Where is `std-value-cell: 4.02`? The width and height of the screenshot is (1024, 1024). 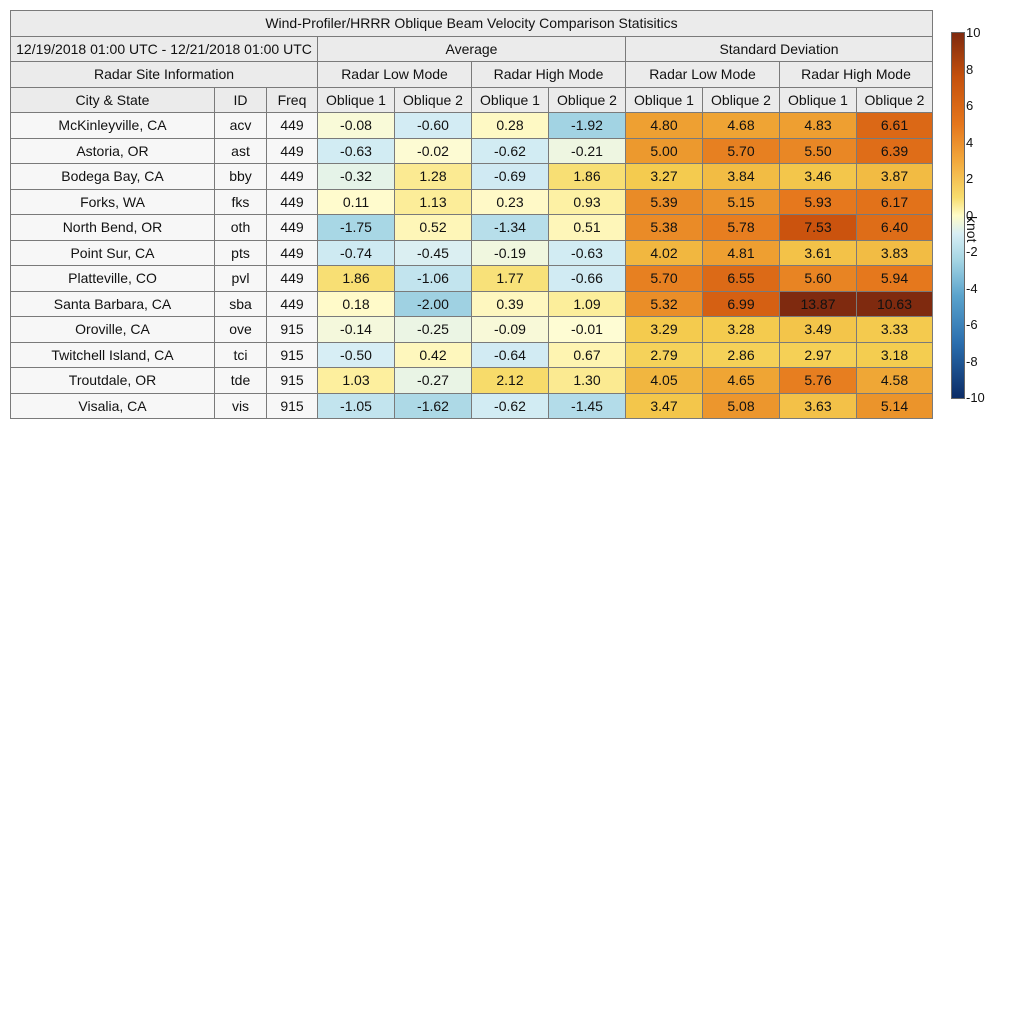
std-value-cell: 4.02 is located at coordinates (664, 252).